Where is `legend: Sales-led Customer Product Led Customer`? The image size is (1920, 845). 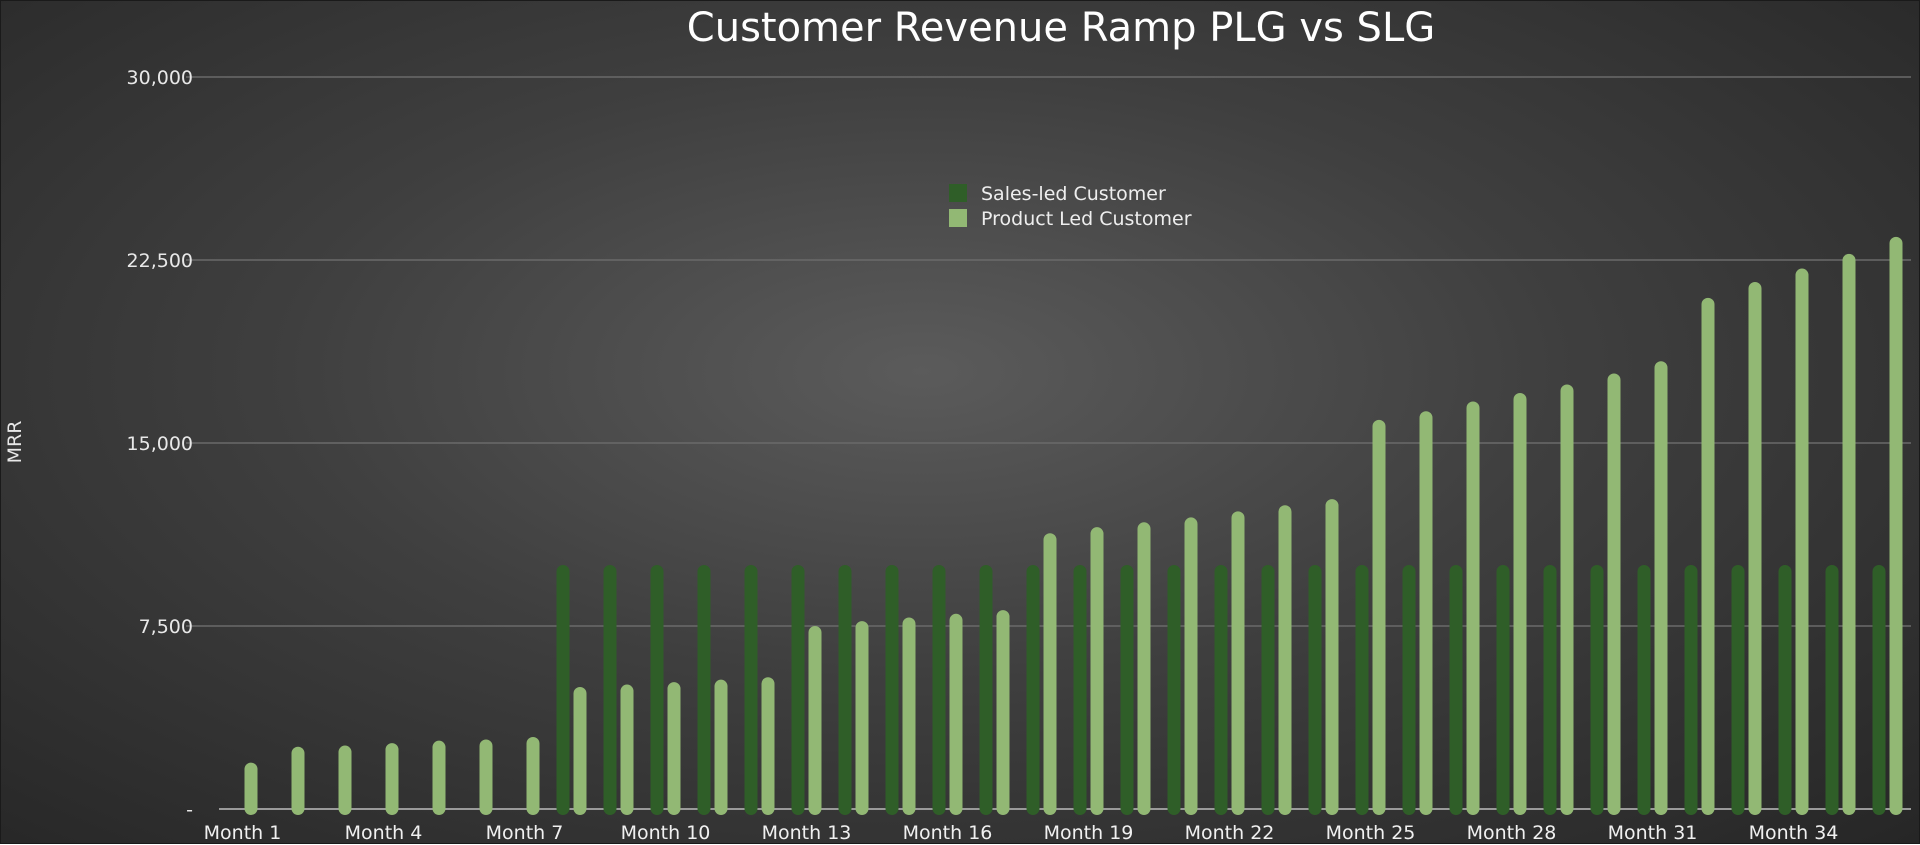 legend: Sales-led Customer Product Led Customer is located at coordinates (1070, 206).